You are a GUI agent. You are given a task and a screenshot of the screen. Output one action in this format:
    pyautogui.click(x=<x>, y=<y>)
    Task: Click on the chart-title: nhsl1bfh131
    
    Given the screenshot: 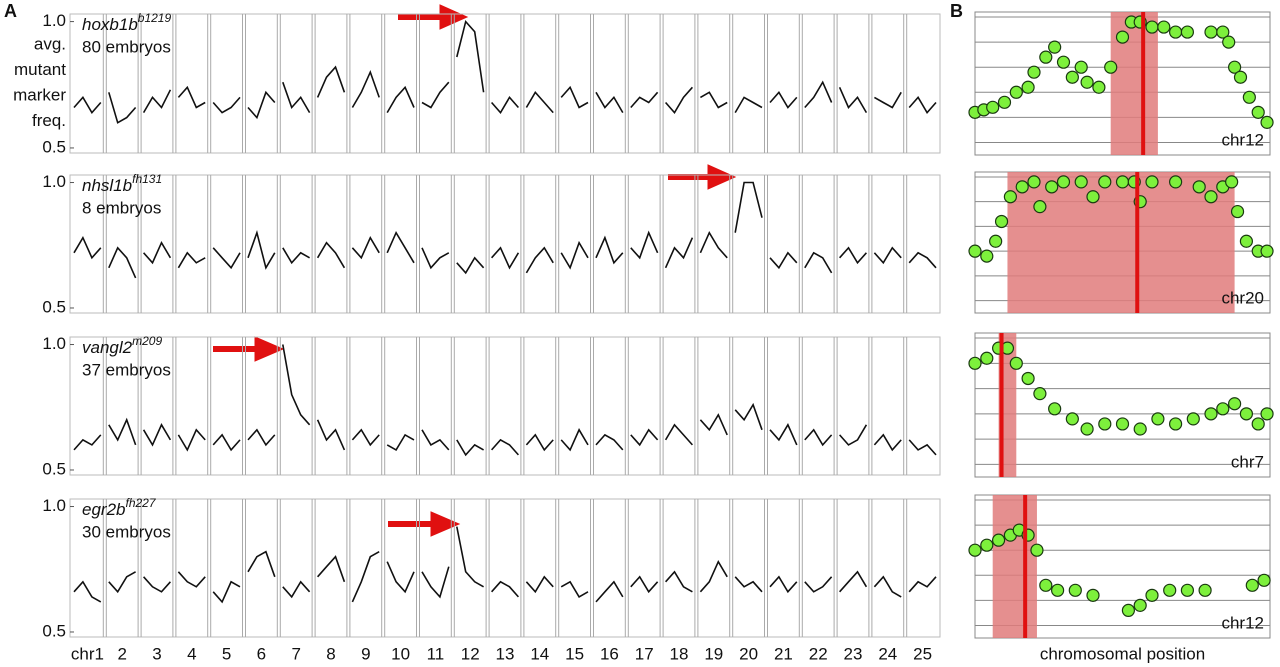 What is the action you would take?
    pyautogui.click(x=122, y=183)
    